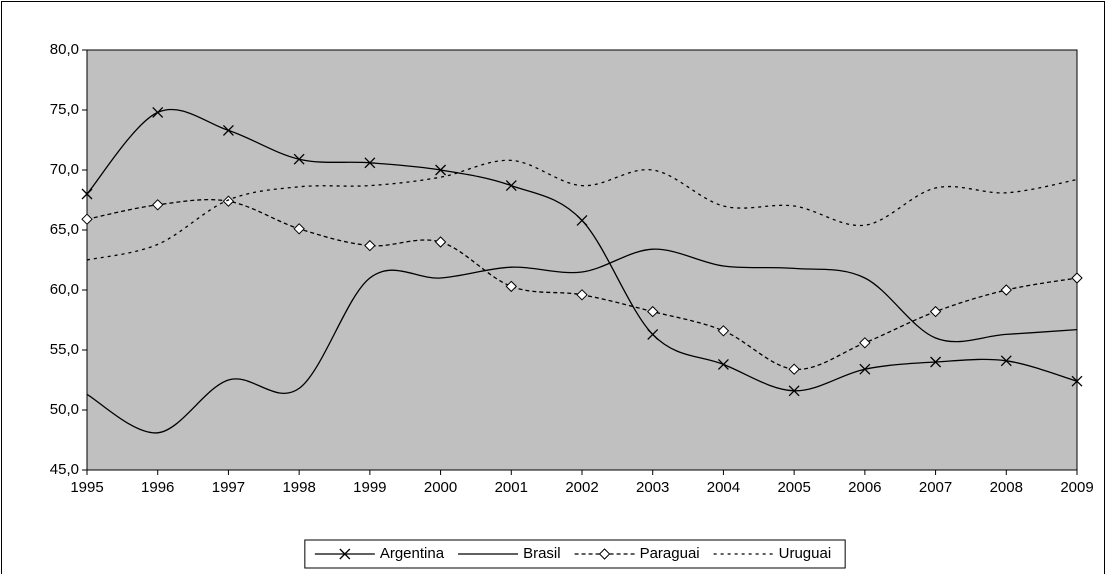 The width and height of the screenshot is (1106, 579). I want to click on y-tick-label: 80,0, so click(64, 49).